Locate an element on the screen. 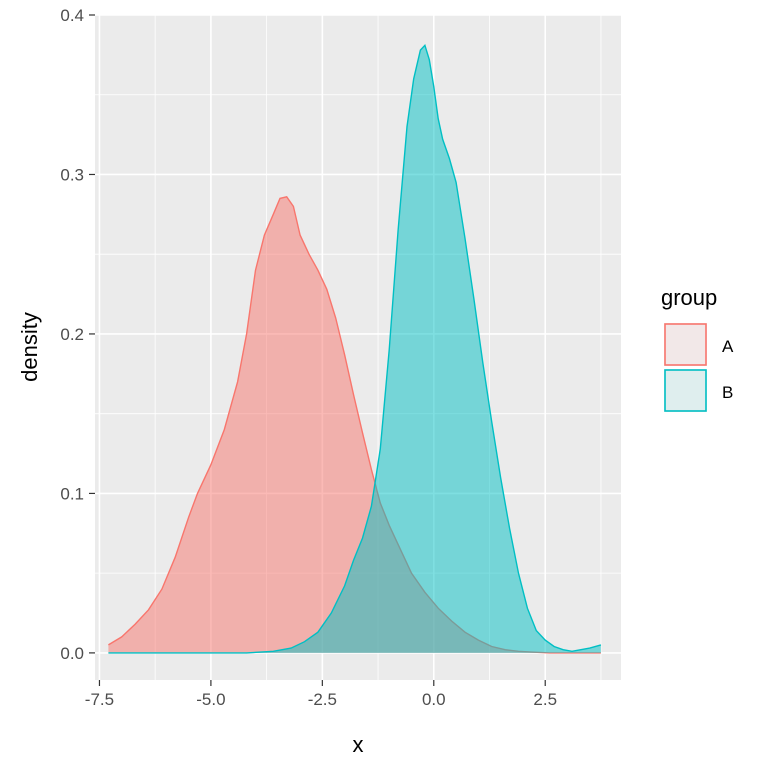 This screenshot has height=768, width=768. x-tick-label: -7.5 is located at coordinates (99, 699).